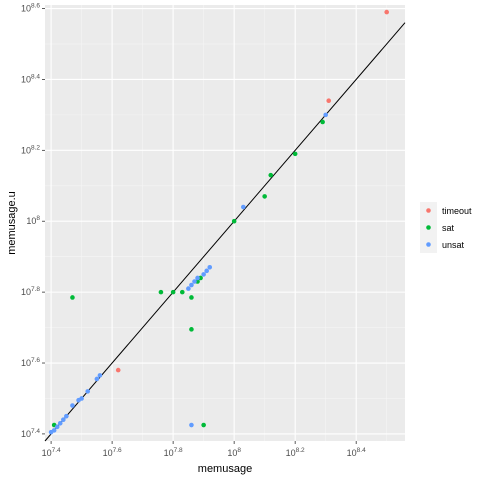 The image size is (480, 480). What do you see at coordinates (361, 450) in the screenshot?
I see `x-tick-label-exponent: 8.4` at bounding box center [361, 450].